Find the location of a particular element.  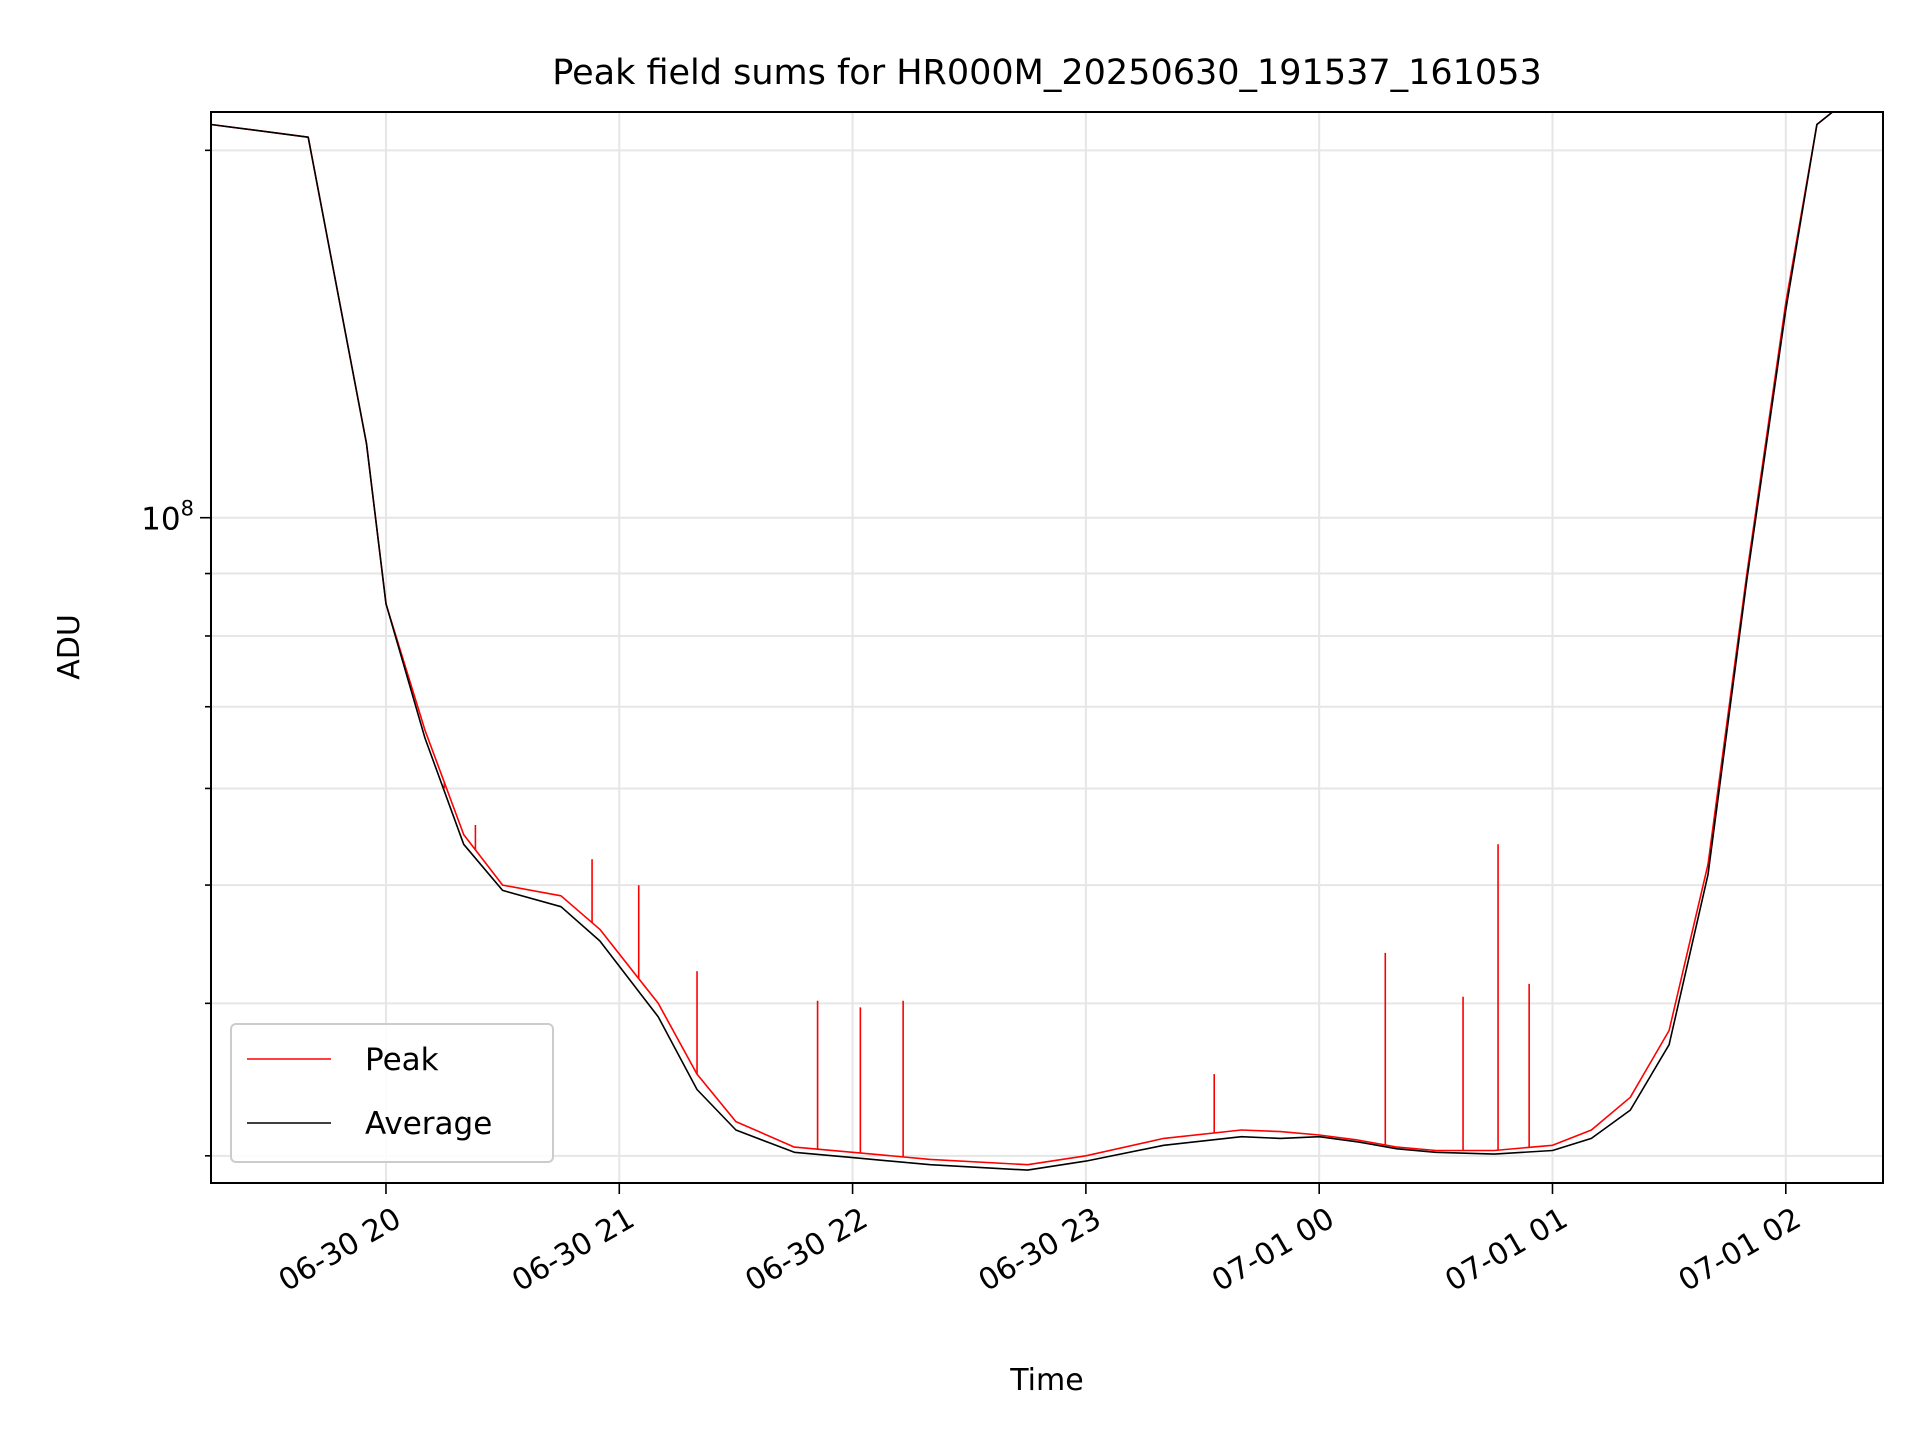

legend-average-label: Average is located at coordinates (428, 1124).